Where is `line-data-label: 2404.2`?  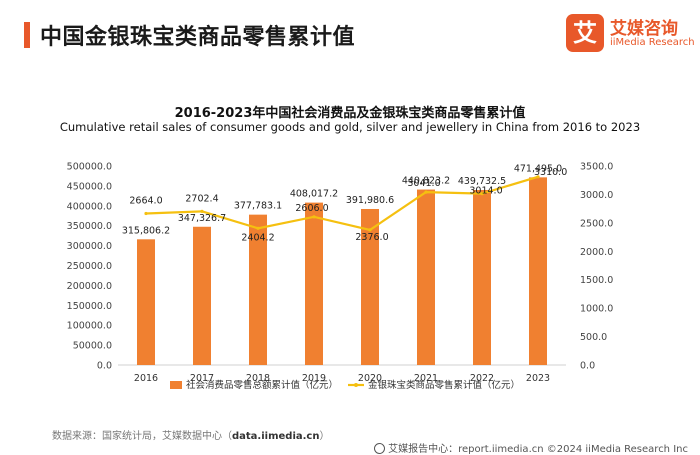 line-data-label: 2404.2 is located at coordinates (257, 237).